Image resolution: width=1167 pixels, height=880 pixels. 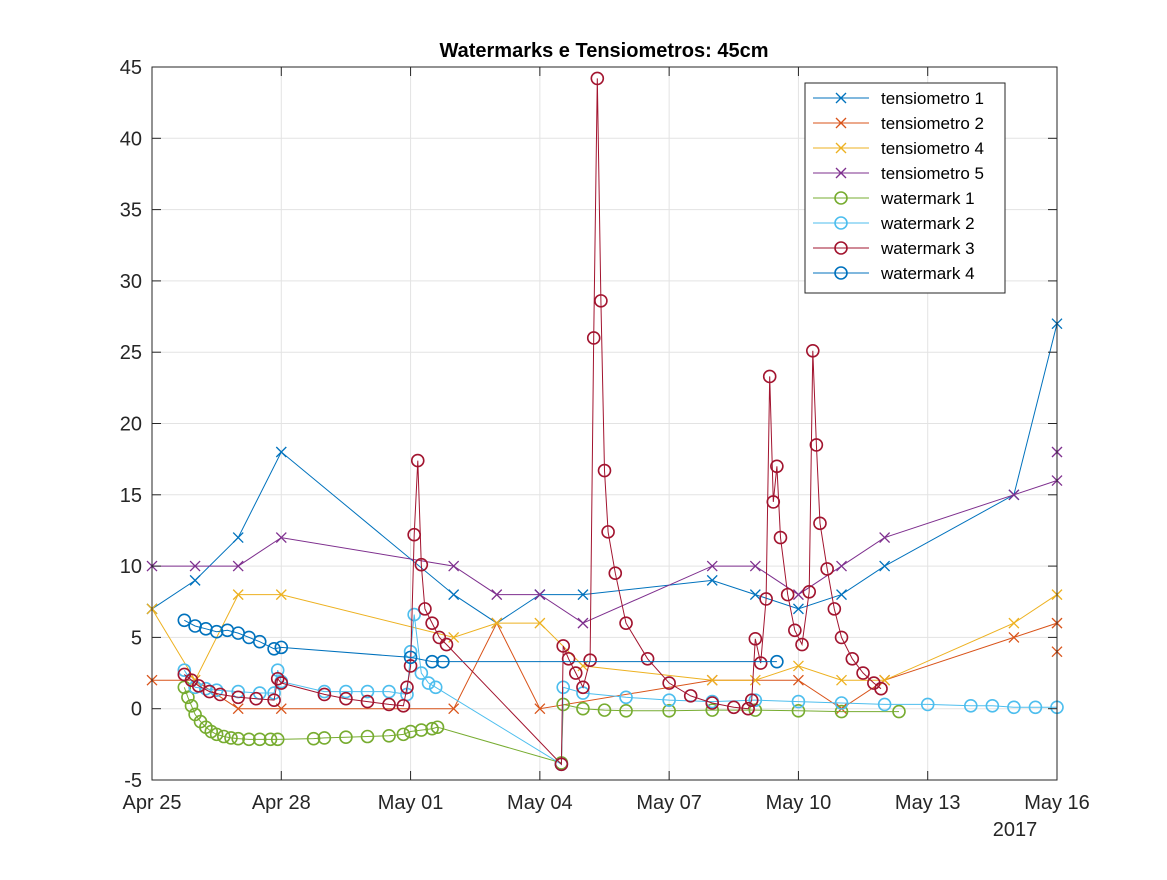 I want to click on legend-entry: tensiometro 5, so click(x=898, y=173).